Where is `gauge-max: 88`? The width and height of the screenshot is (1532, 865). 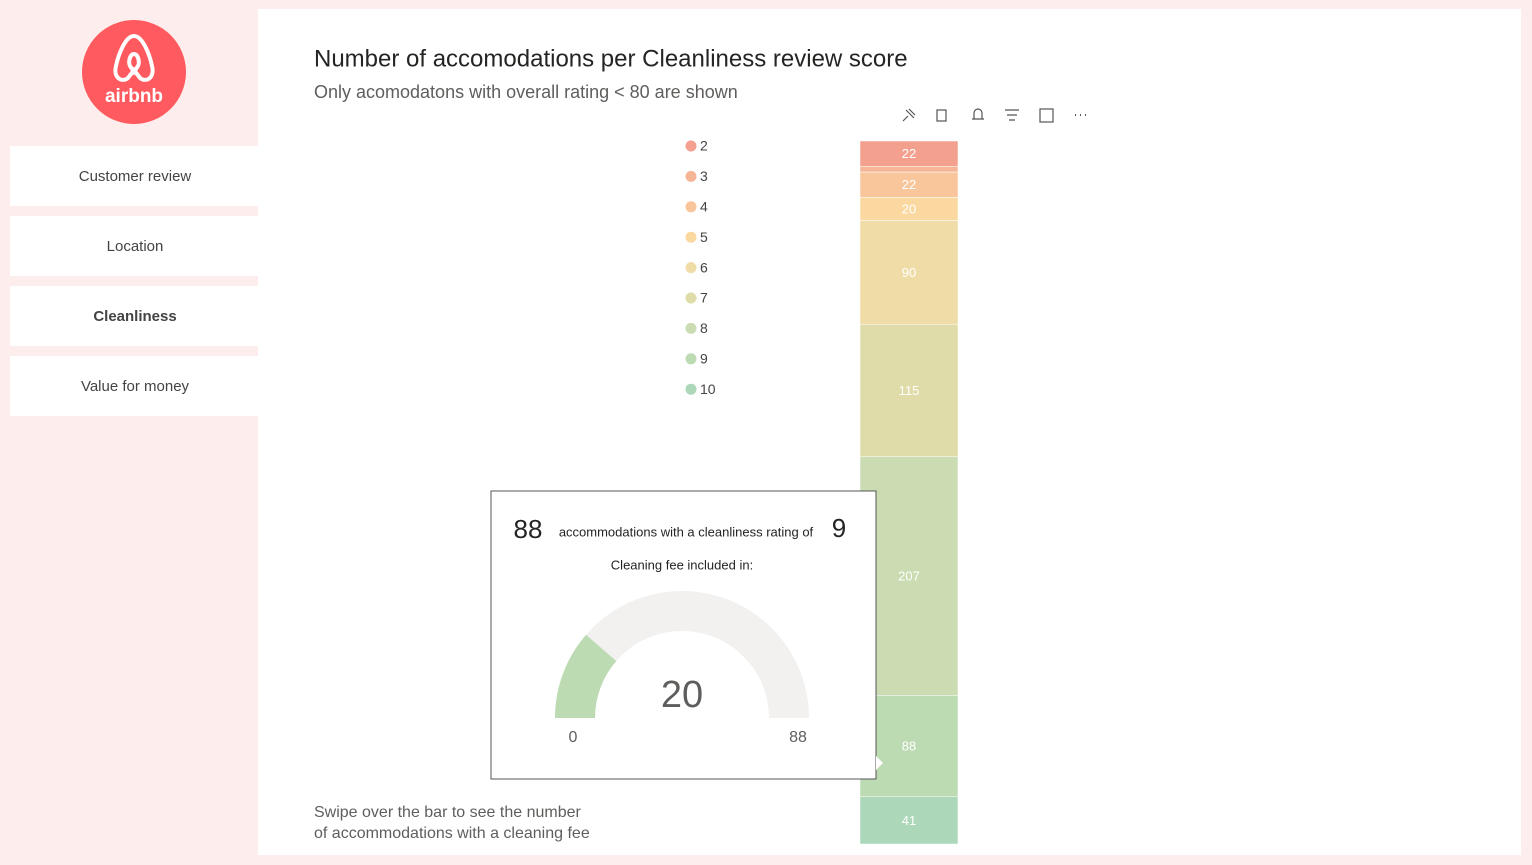 gauge-max: 88 is located at coordinates (798, 737).